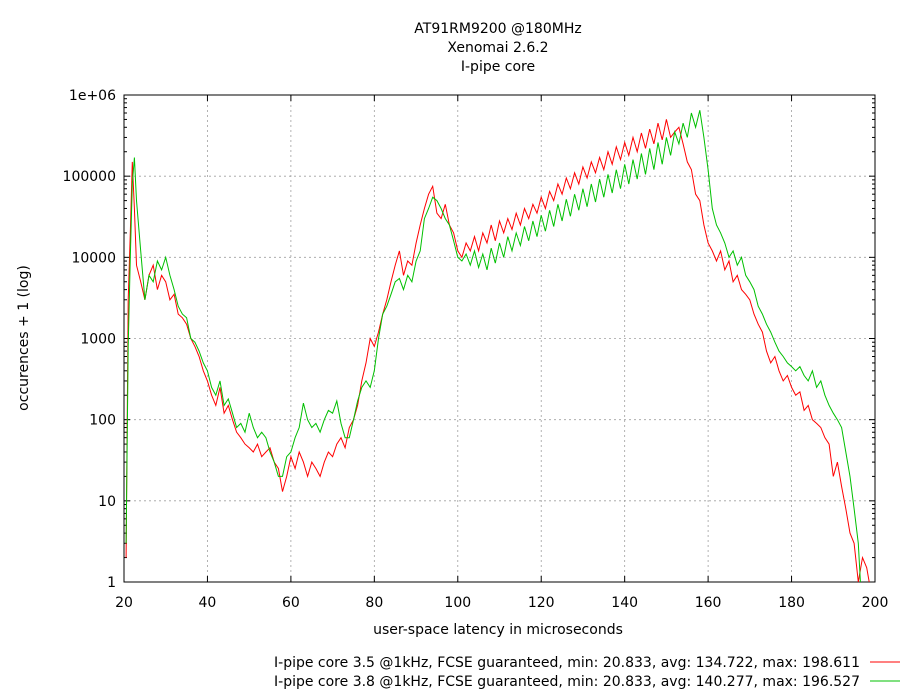 Image resolution: width=900 pixels, height=700 pixels. Describe the element at coordinates (124, 603) in the screenshot. I see `x-tick-label: 20` at that location.